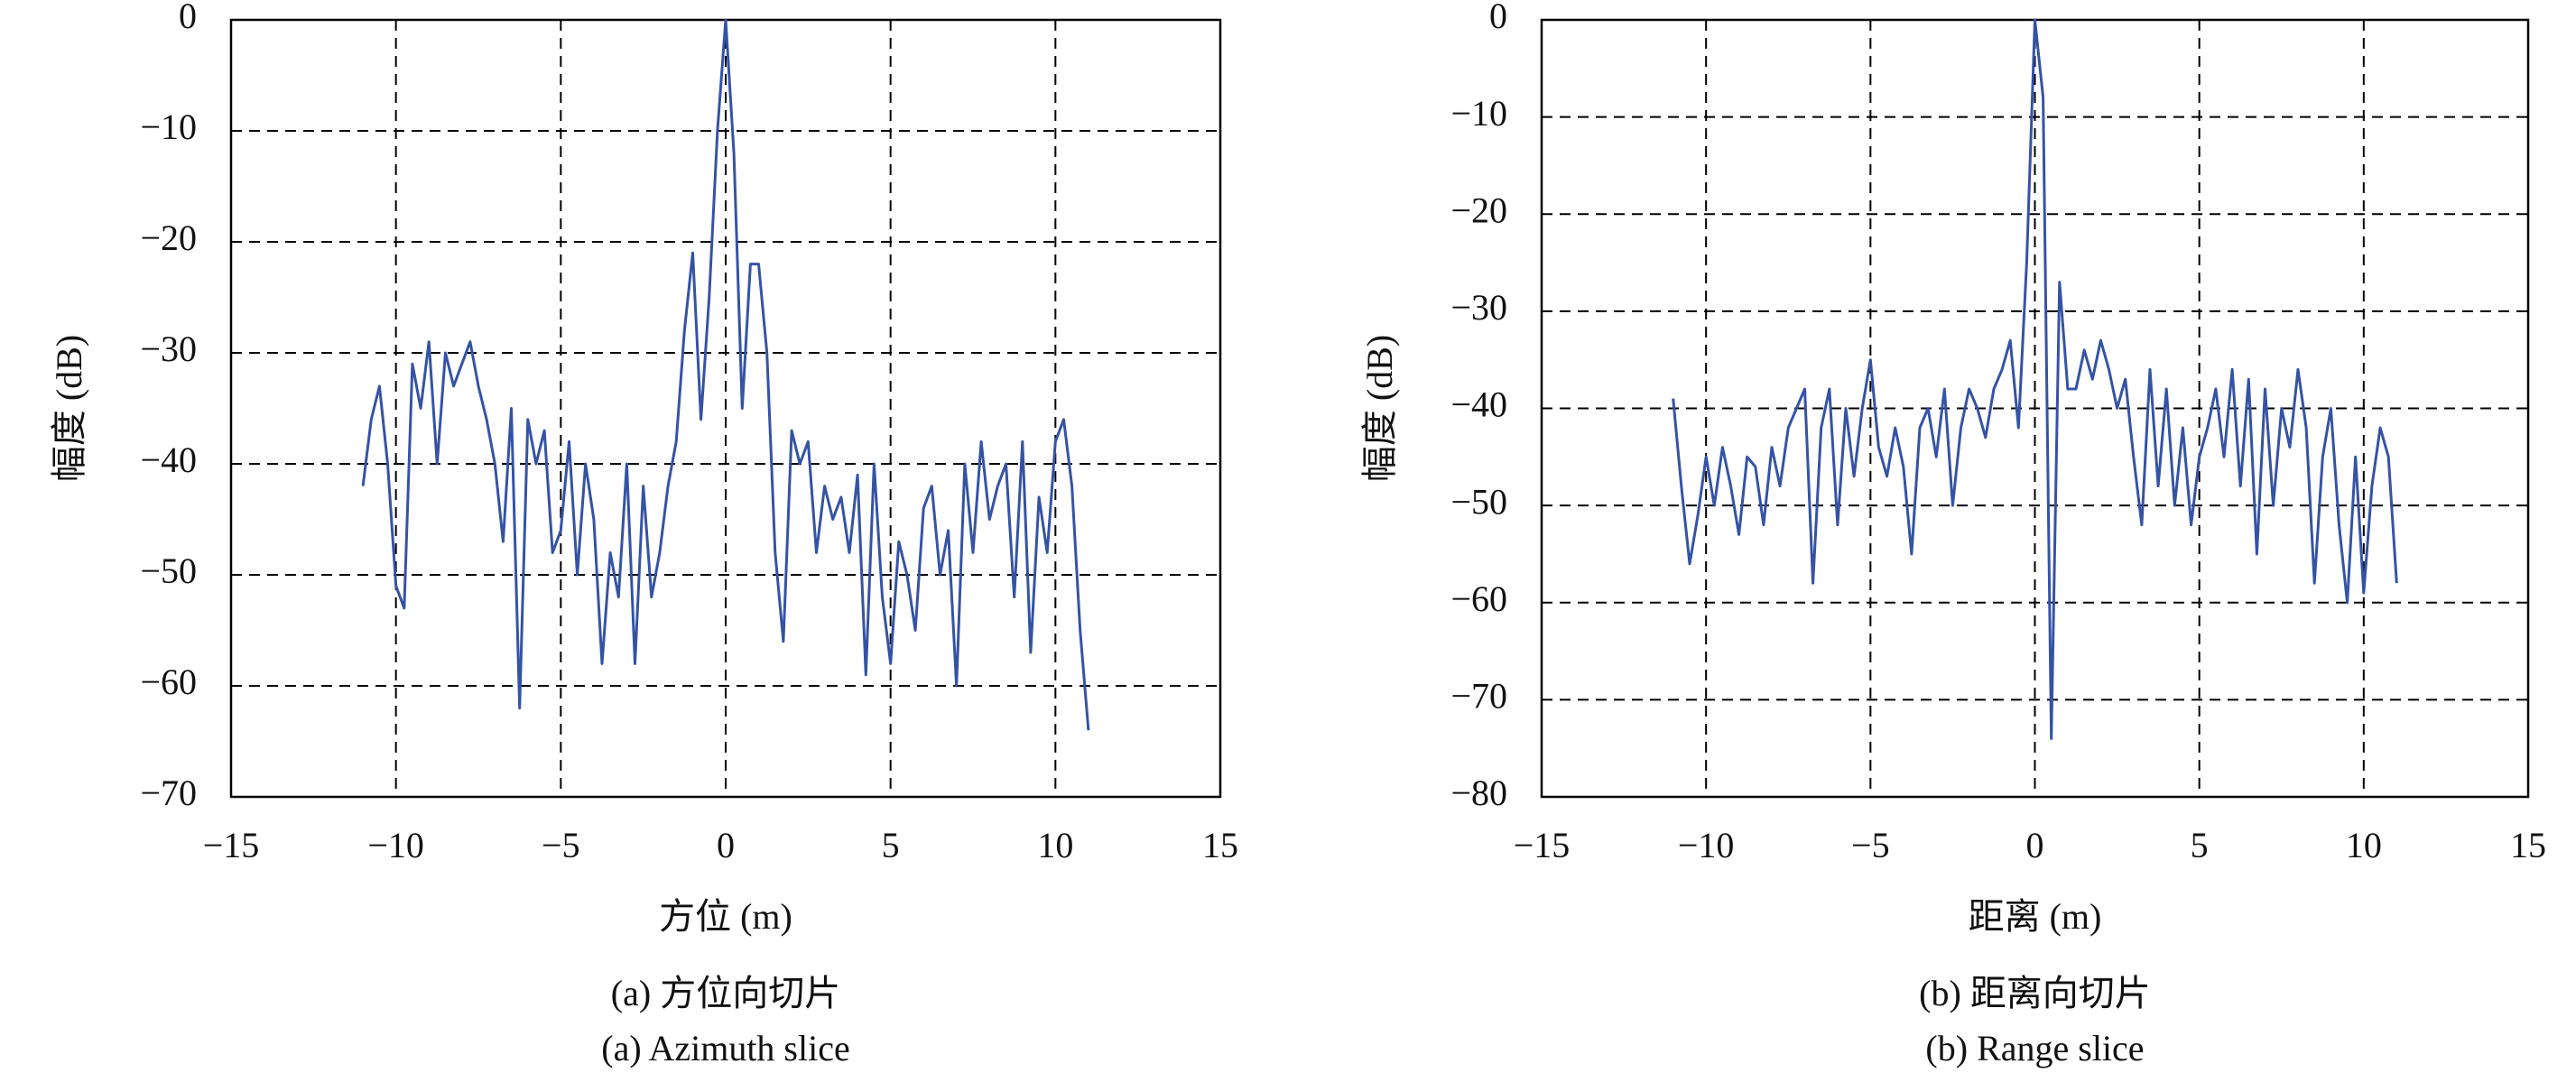  Describe the element at coordinates (725, 993) in the screenshot. I see `caption-zh: (a) 方位向切片` at that location.